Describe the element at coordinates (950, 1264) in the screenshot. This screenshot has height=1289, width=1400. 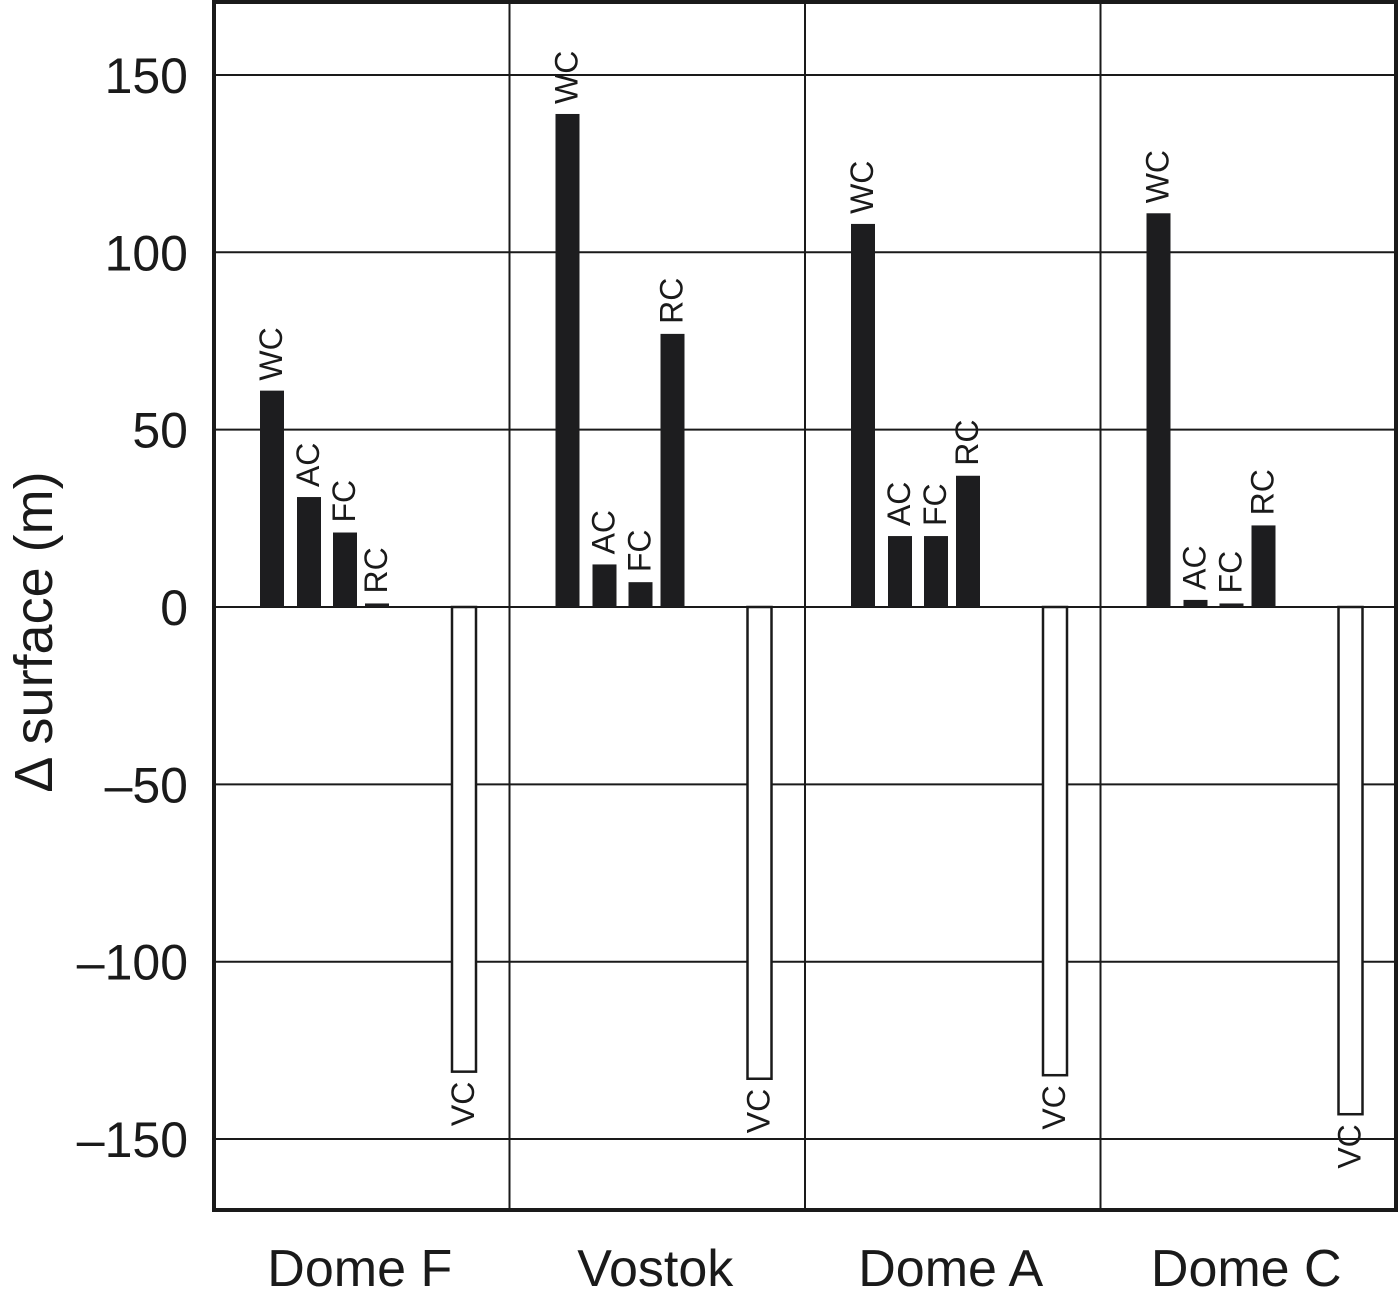
I see `category-label: Dome A` at that location.